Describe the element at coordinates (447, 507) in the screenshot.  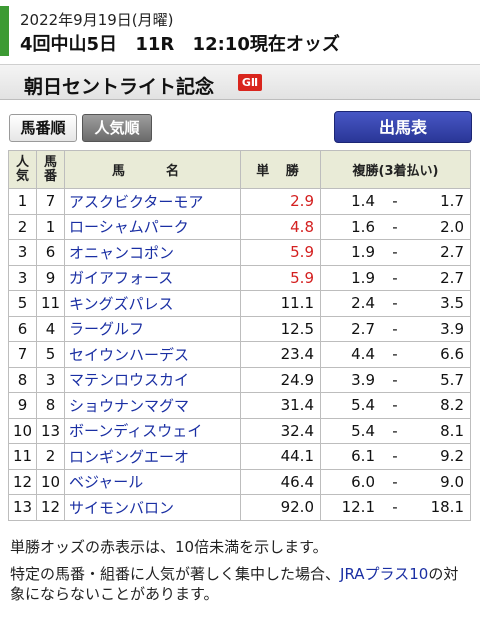
I see `place-max: 18.1` at that location.